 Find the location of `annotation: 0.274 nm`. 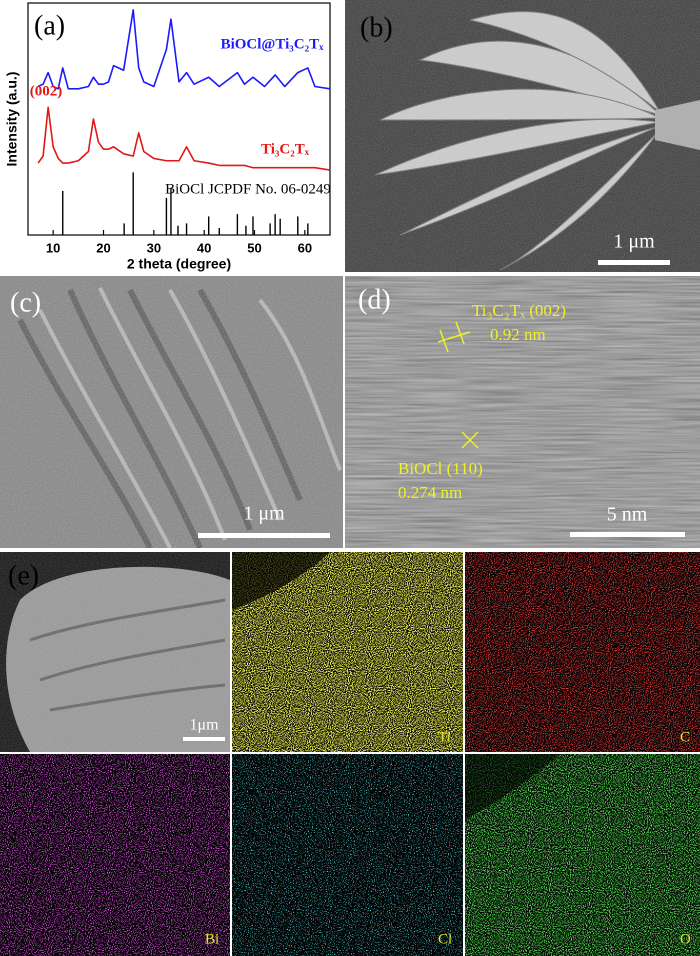

annotation: 0.274 nm is located at coordinates (430, 492).